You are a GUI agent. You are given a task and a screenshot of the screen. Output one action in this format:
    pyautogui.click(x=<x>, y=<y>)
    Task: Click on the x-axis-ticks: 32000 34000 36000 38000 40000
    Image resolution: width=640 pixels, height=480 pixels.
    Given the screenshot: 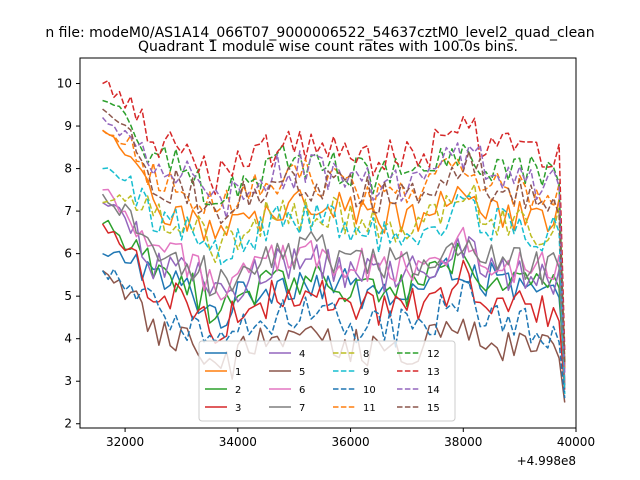 What is the action you would take?
    pyautogui.click(x=350, y=438)
    